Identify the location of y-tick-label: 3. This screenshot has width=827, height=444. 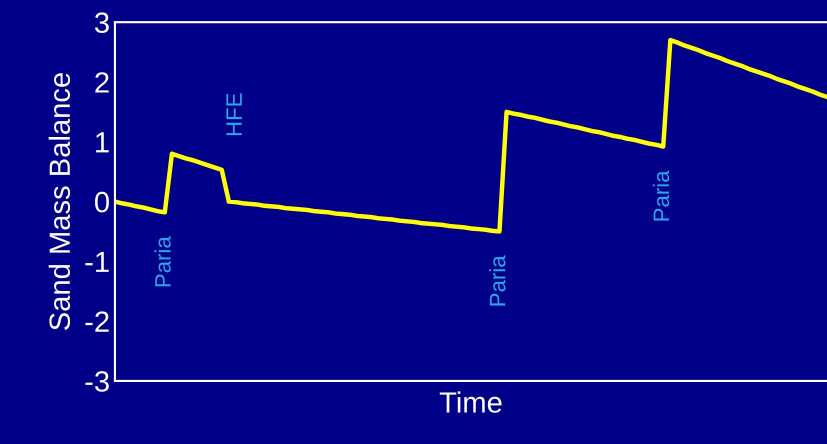
(101, 23).